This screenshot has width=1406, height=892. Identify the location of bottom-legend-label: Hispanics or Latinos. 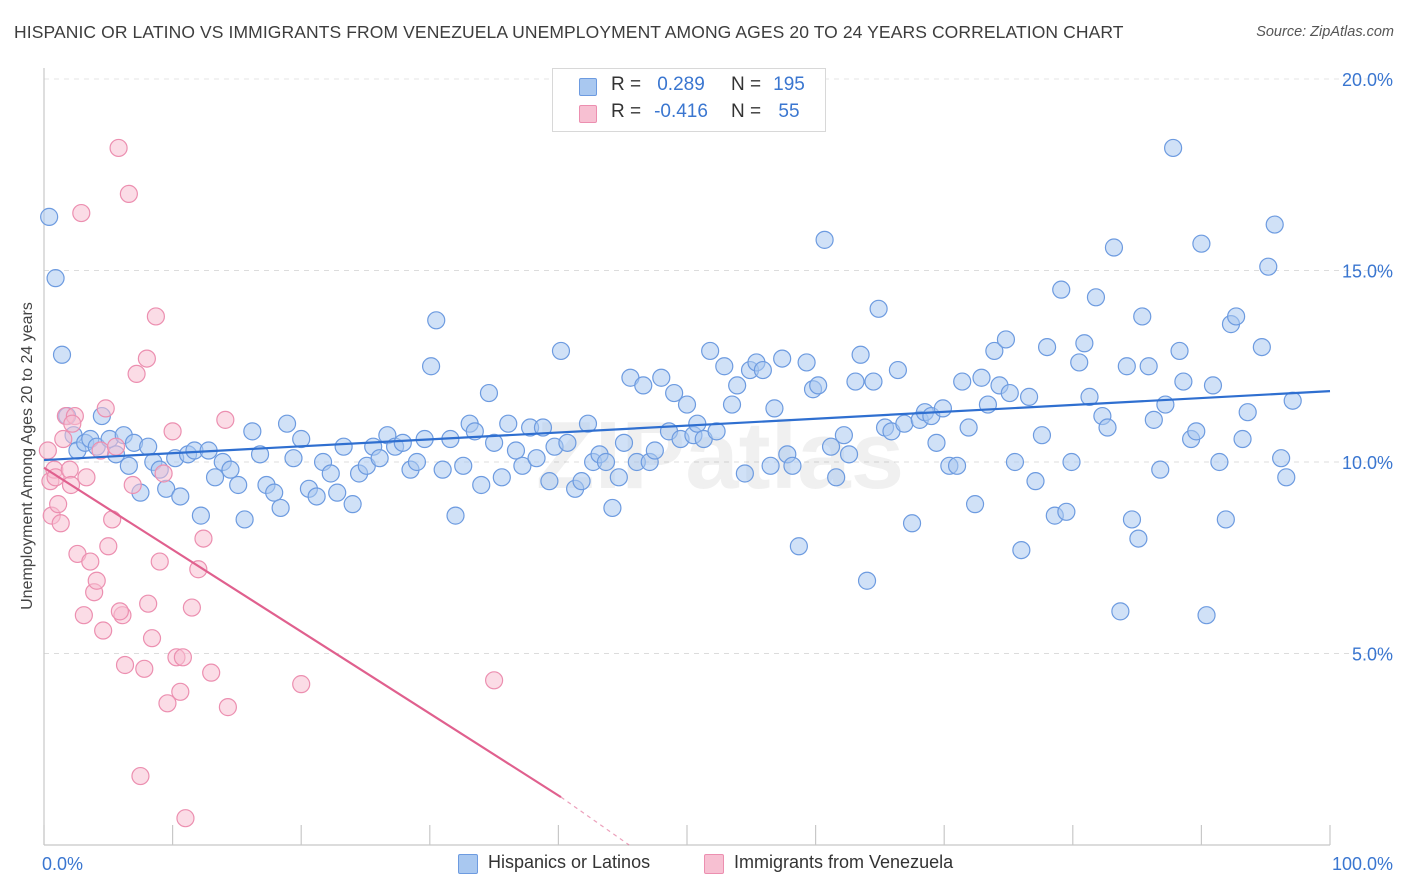
(569, 862).